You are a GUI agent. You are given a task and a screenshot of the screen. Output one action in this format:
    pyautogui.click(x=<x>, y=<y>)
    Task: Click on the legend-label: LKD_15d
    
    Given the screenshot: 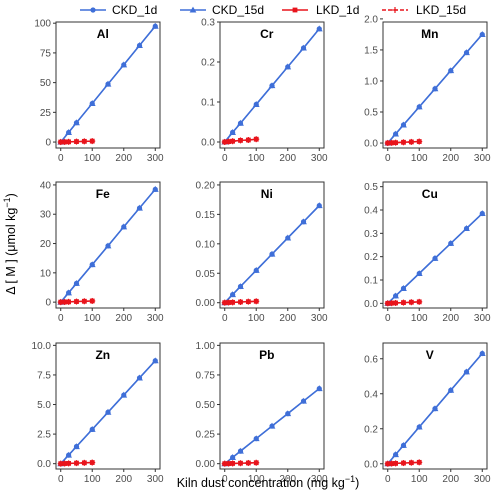 What is the action you would take?
    pyautogui.click(x=441, y=10)
    